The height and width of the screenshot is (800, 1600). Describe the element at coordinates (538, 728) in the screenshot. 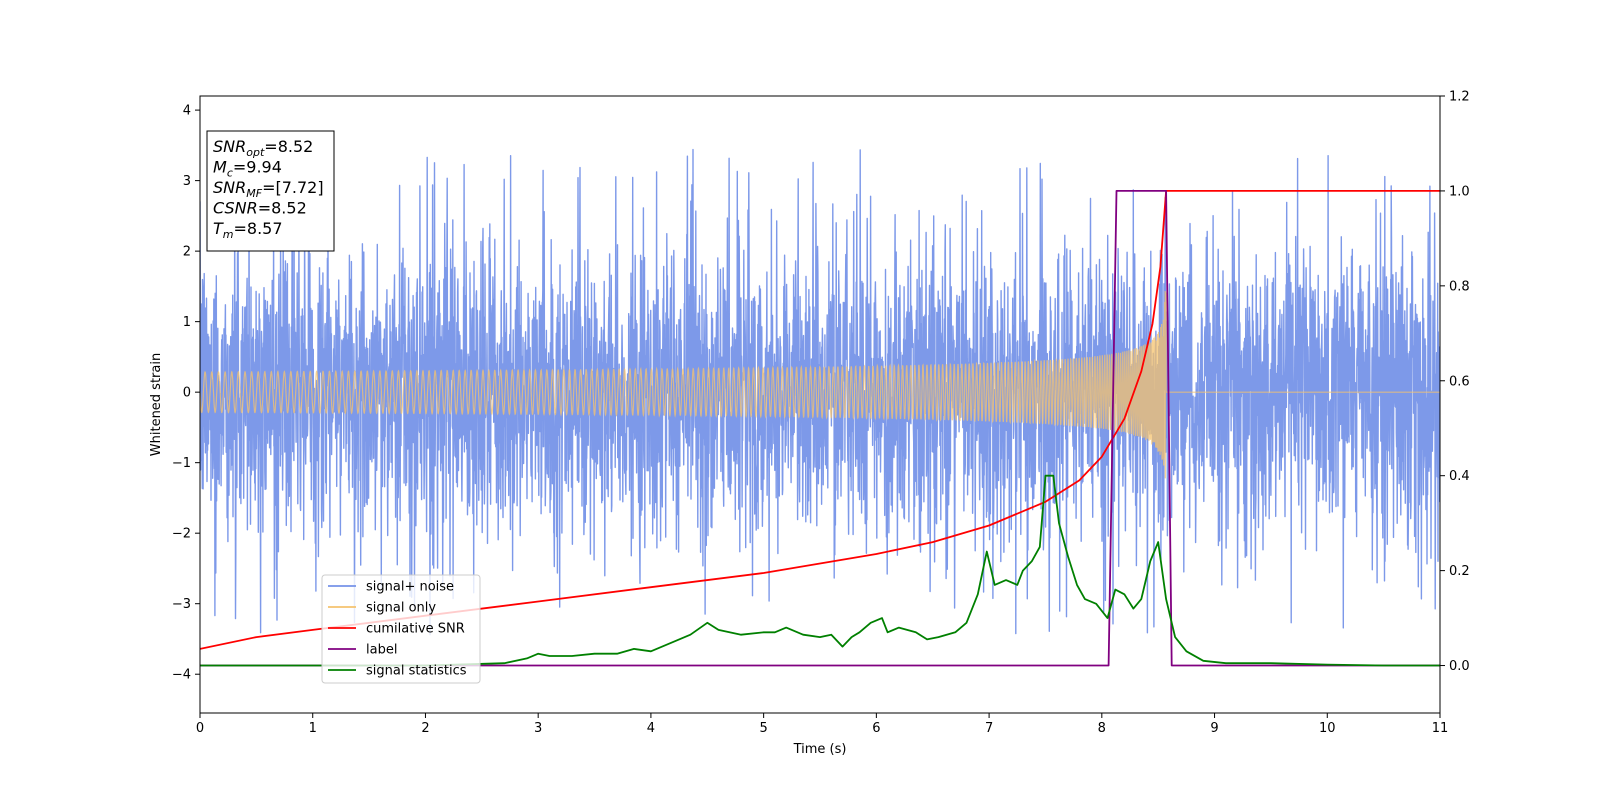

I see `x-tick-label: 3` at that location.